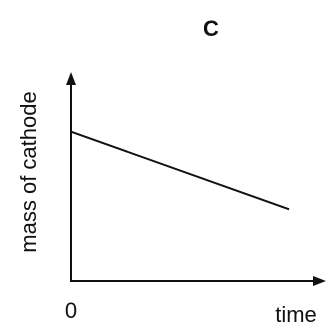 This screenshot has width=329, height=329. Describe the element at coordinates (71, 310) in the screenshot. I see `x-tick-label-0: 0` at that location.